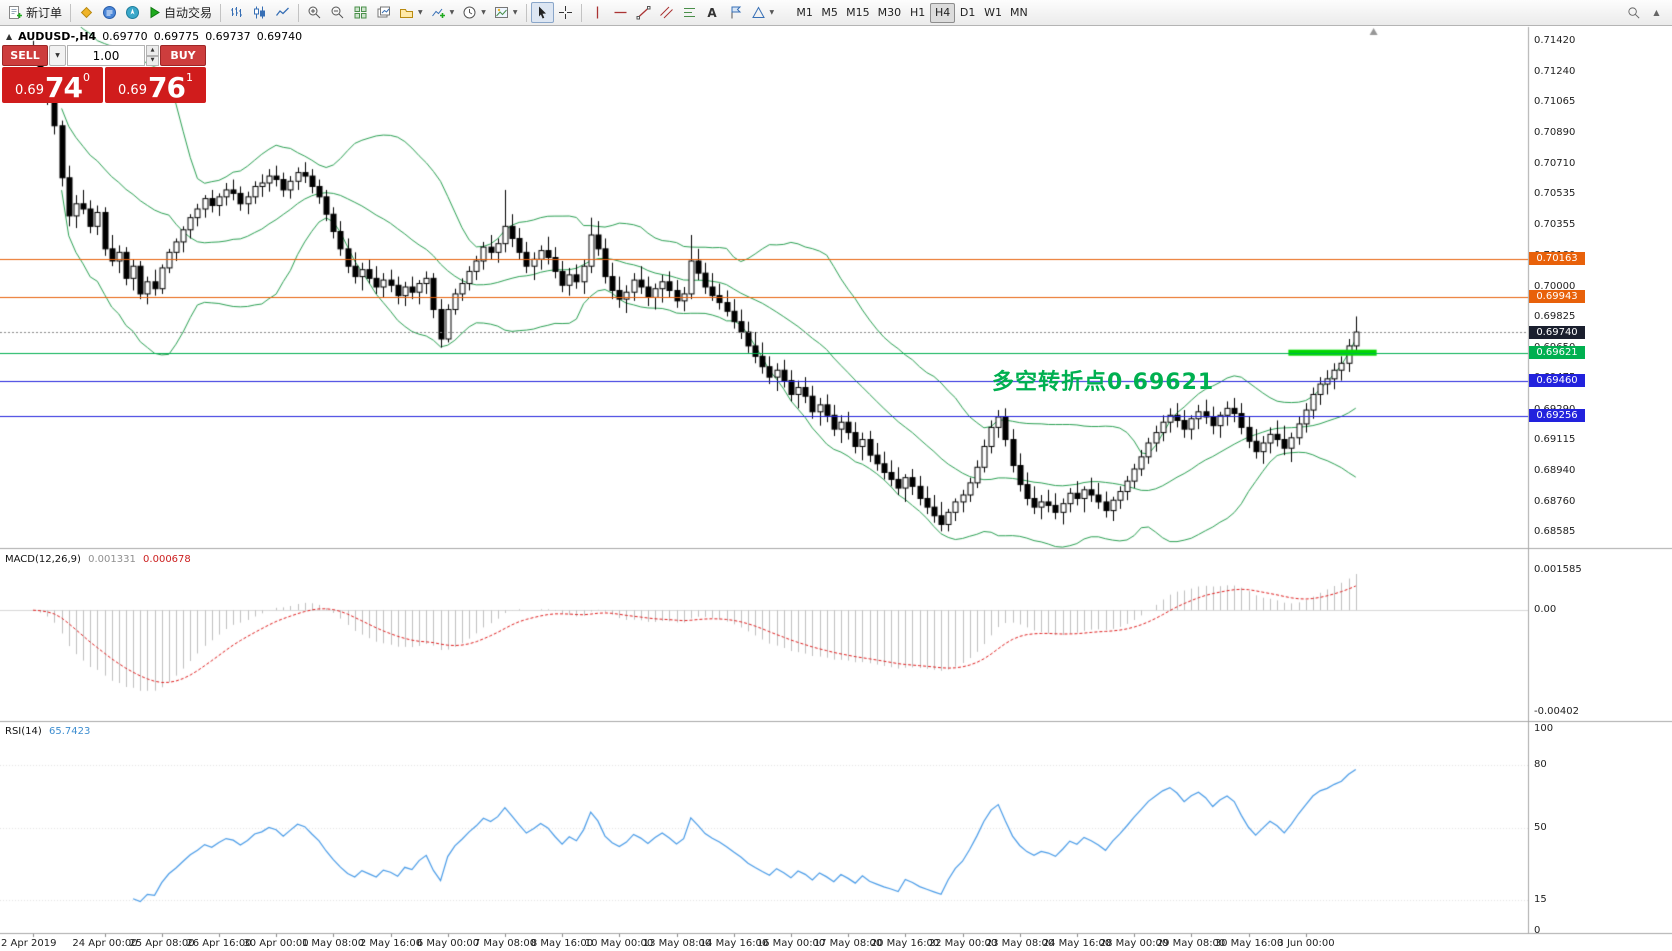  Describe the element at coordinates (829, 13) in the screenshot. I see `timeframe-m5-button: M5` at that location.